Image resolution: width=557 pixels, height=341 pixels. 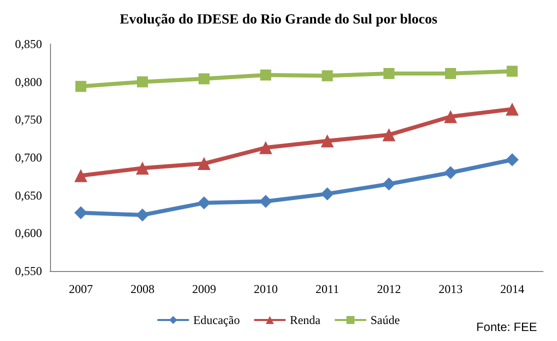 I want to click on legend-label: Saúde, so click(x=385, y=320).